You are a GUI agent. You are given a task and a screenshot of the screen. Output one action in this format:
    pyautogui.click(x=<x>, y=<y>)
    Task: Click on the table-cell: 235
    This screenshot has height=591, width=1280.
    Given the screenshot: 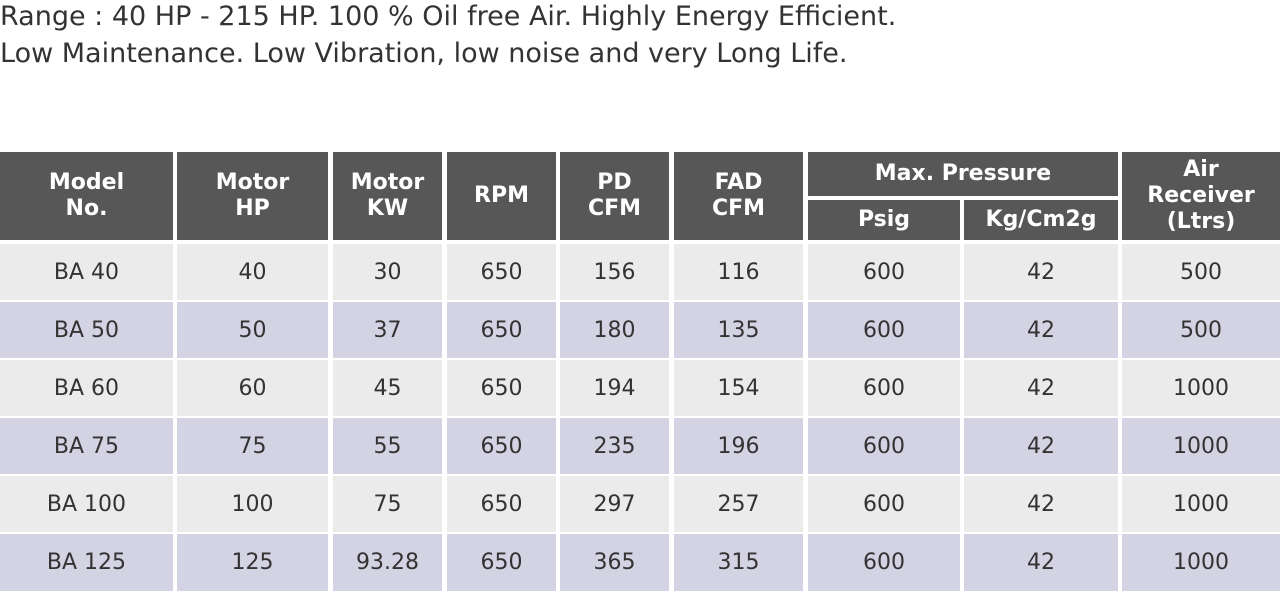 What is the action you would take?
    pyautogui.click(x=614, y=446)
    